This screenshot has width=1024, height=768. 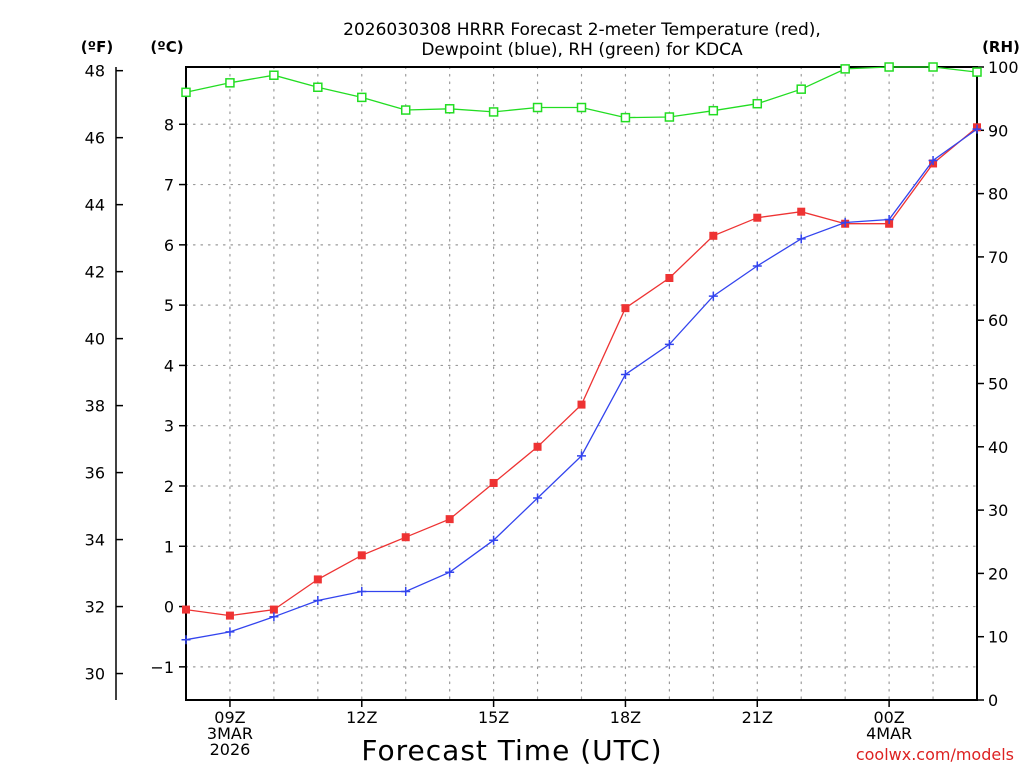 What do you see at coordinates (581, 92) in the screenshot?
I see `series-rh` at bounding box center [581, 92].